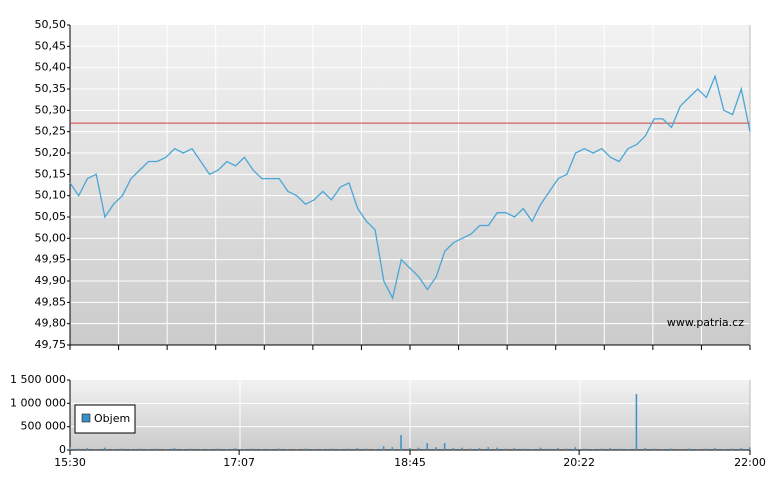  Describe the element at coordinates (705, 322) in the screenshot. I see `watermark: www.patria.cz` at that location.